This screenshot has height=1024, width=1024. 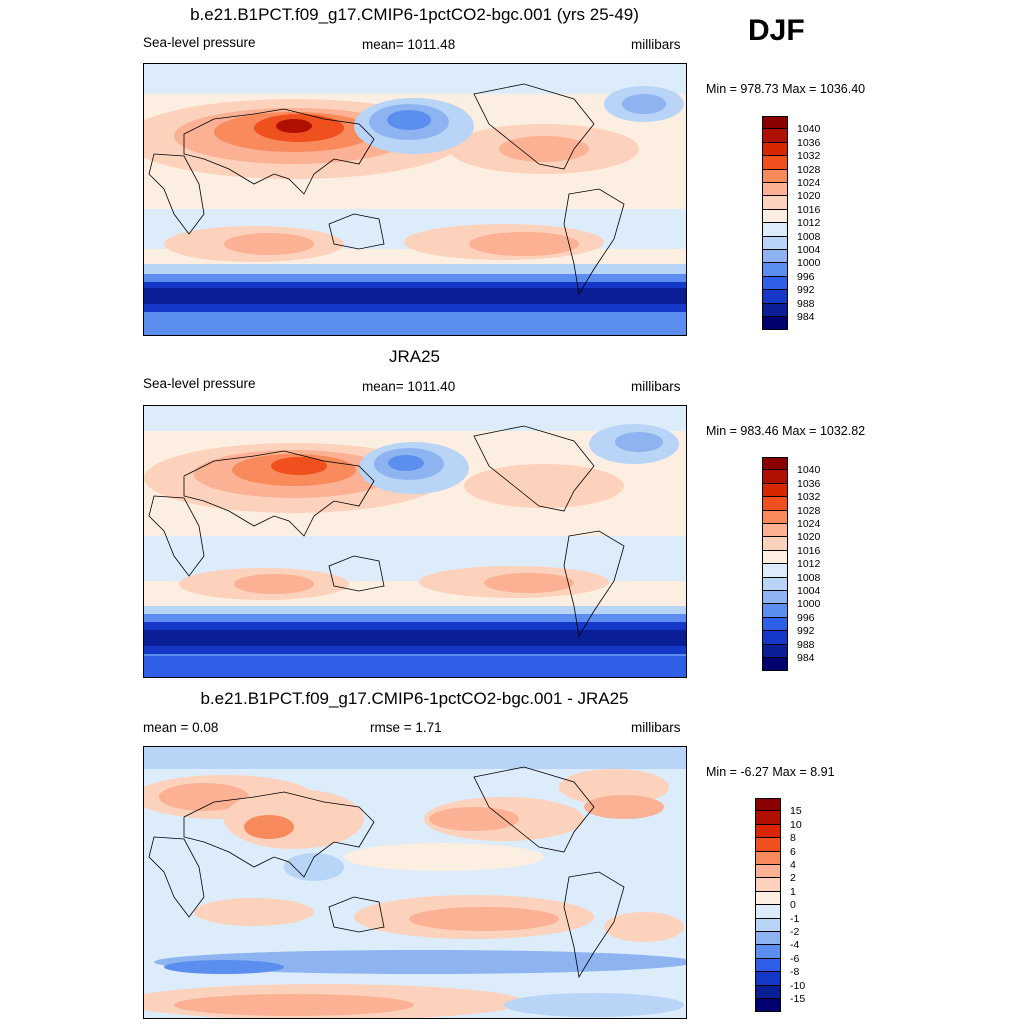 I want to click on panel-3-rmse-label: rmse = 1.71, so click(x=406, y=727).